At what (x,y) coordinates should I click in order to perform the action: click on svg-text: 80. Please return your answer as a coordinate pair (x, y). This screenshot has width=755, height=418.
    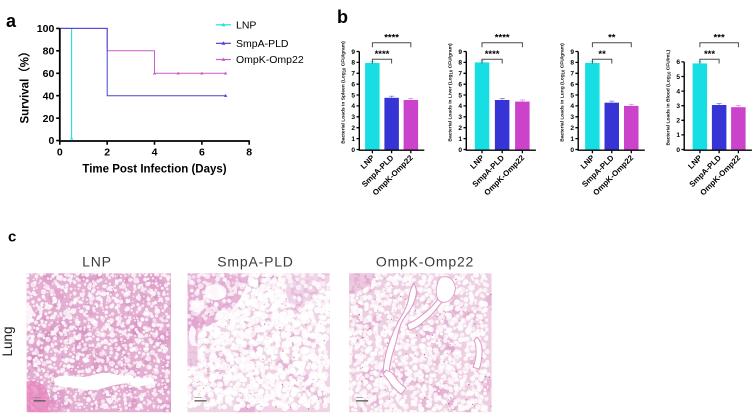
    Looking at the image, I should click on (49, 51).